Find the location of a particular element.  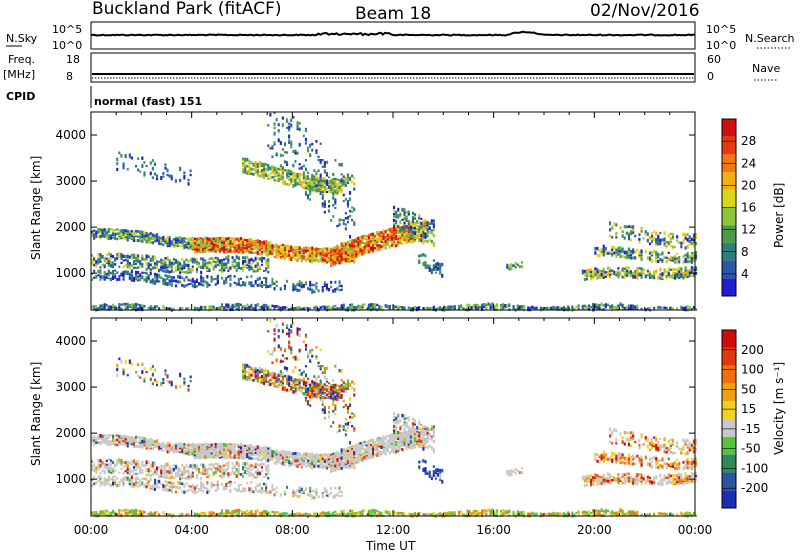

nsky-lo-tick: 10^0 is located at coordinates (67, 45).